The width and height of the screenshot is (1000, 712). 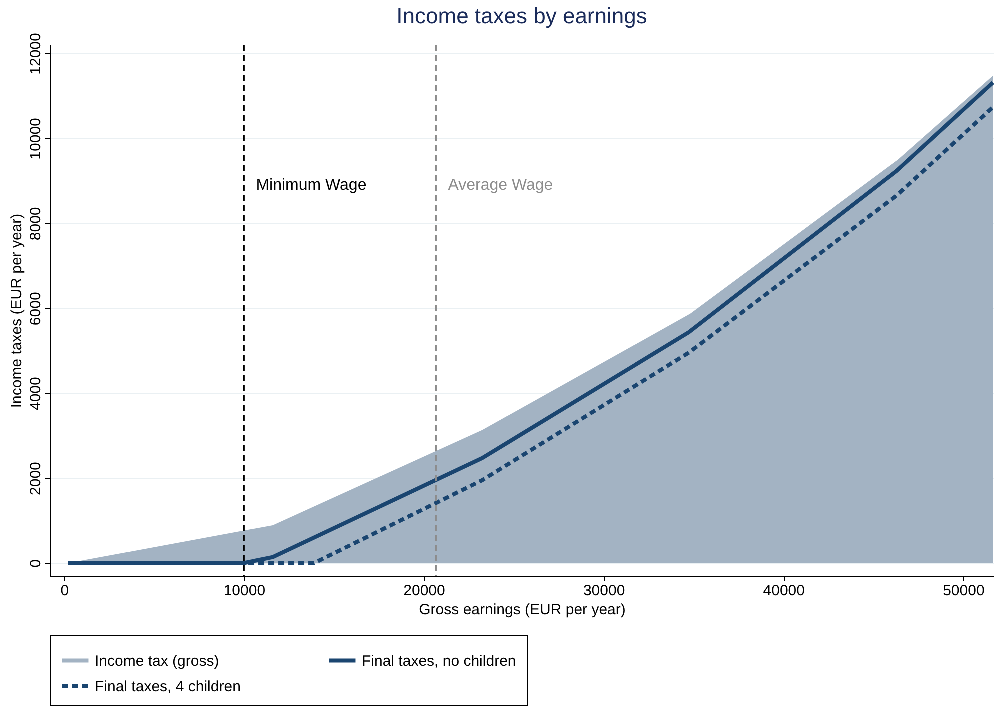 I want to click on y-tick-label: 10000, so click(x=36, y=139).